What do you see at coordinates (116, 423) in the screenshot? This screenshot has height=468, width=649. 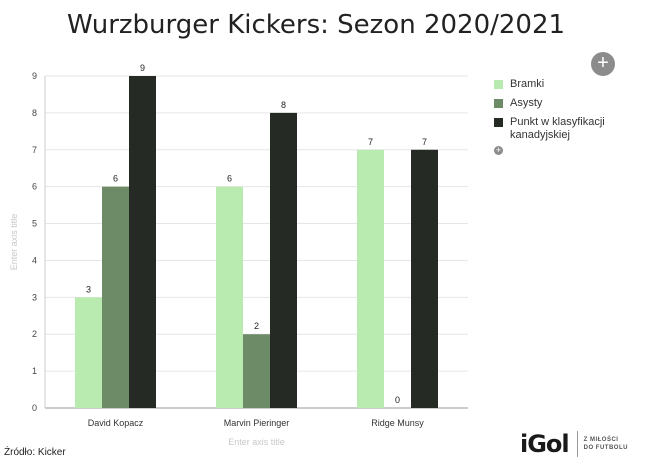 I see `x-tick-label: David Kopacz` at bounding box center [116, 423].